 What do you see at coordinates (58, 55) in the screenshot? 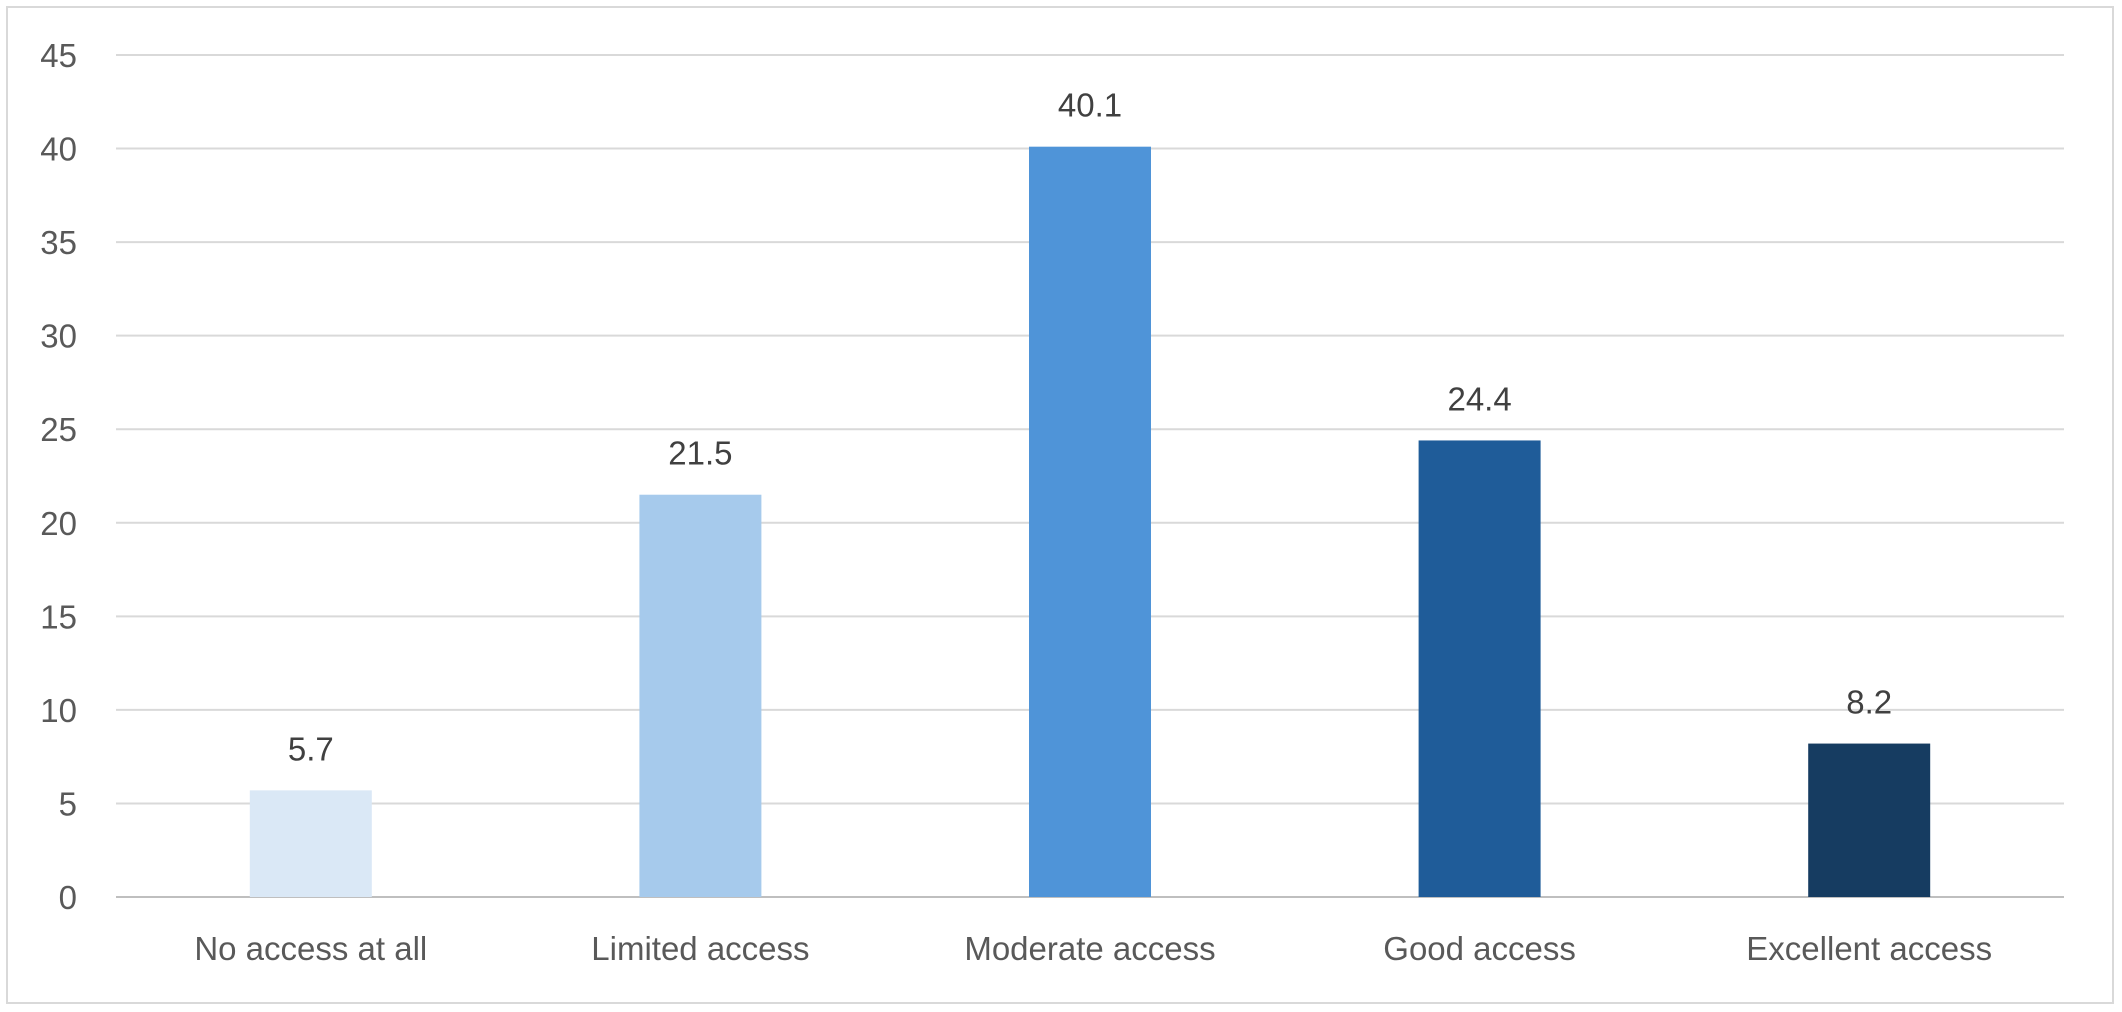
I see `y-tick-label: 45` at bounding box center [58, 55].